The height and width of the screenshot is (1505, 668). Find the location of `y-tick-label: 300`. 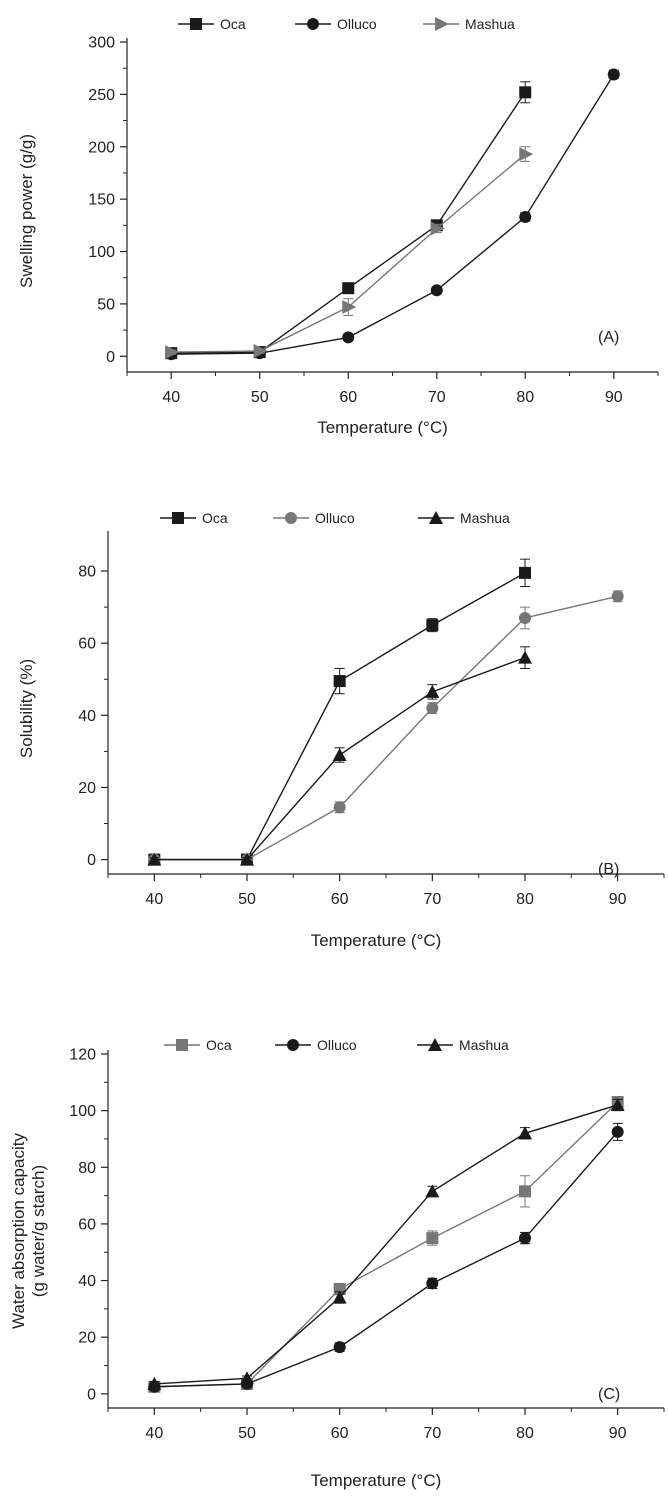

y-tick-label: 300 is located at coordinates (101, 43).